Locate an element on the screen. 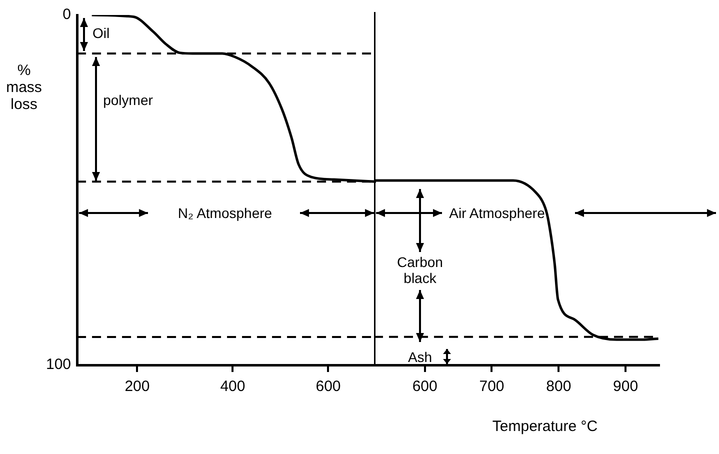 The image size is (719, 454). y-axis-title: % mass loss is located at coordinates (24, 87).